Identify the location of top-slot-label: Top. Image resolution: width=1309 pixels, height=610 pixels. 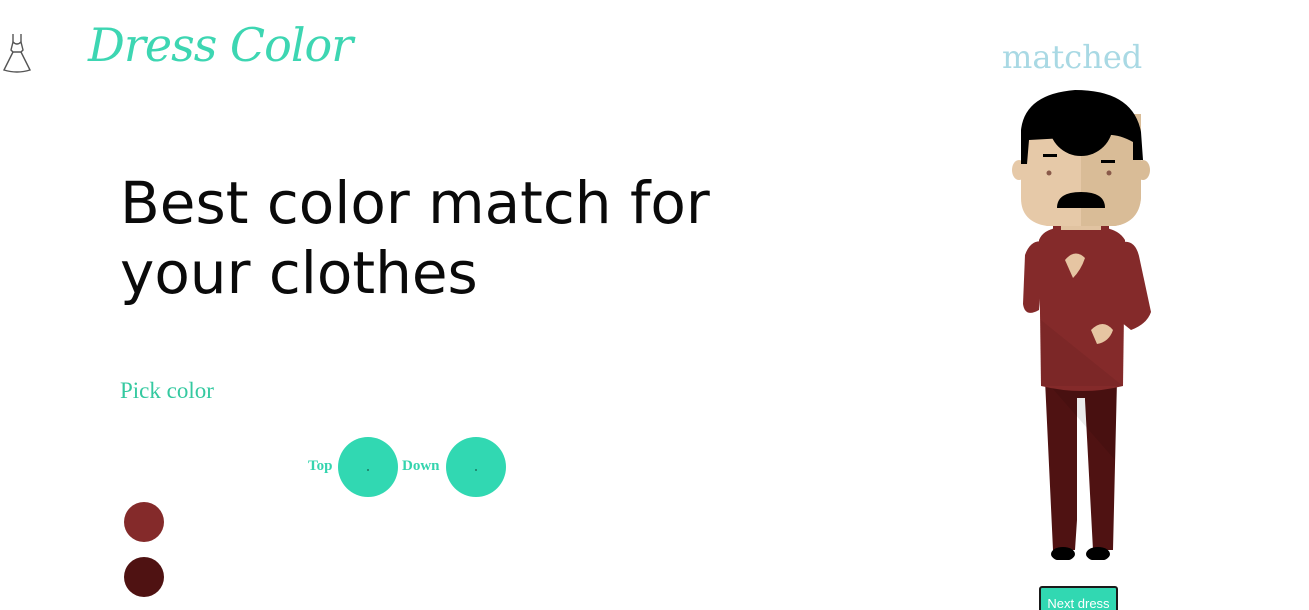
(320, 466).